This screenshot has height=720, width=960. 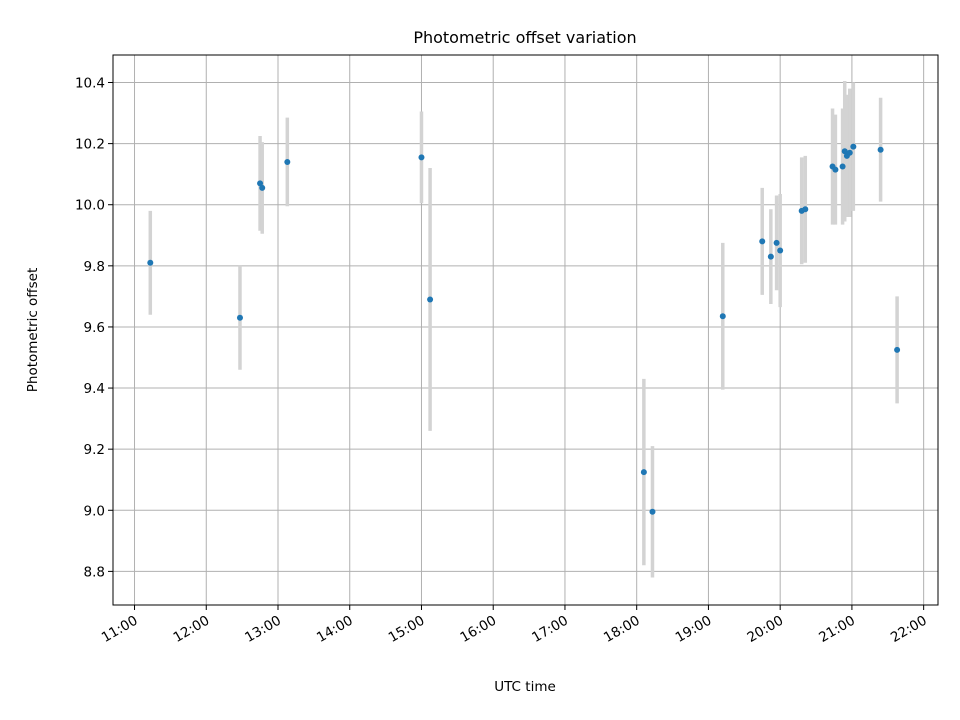 I want to click on y-tick-label: 9.4, so click(x=94, y=389).